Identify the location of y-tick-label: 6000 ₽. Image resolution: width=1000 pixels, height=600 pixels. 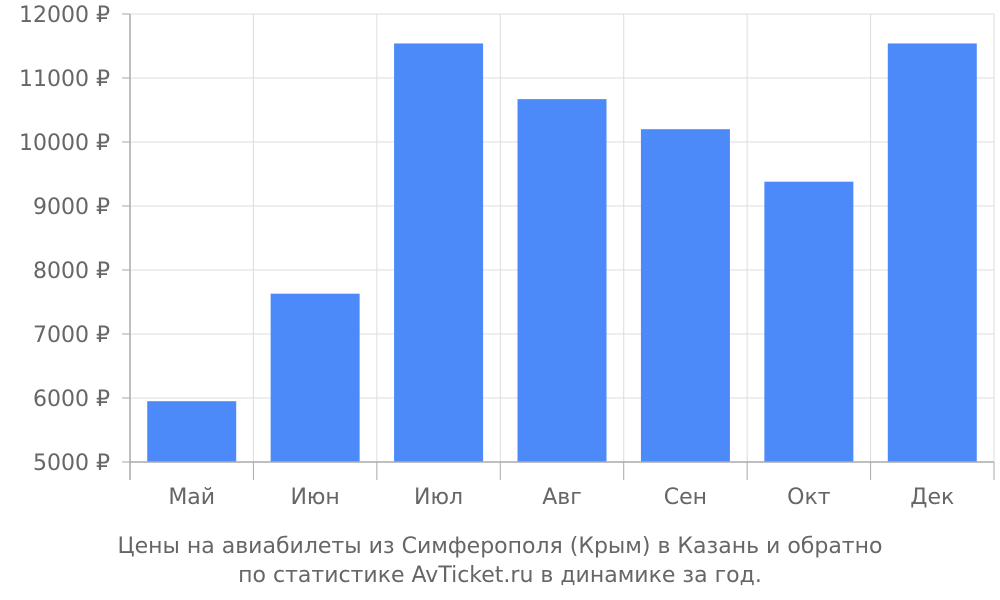
(71, 399).